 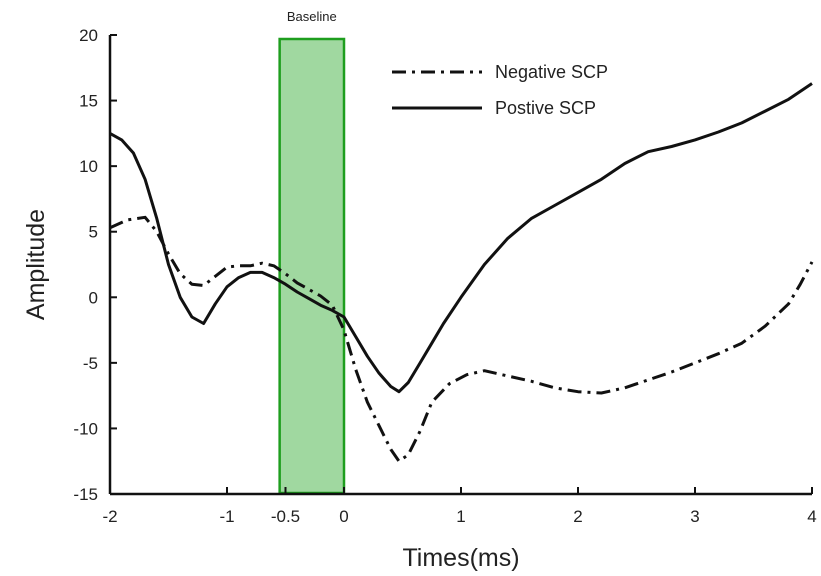 What do you see at coordinates (577, 516) in the screenshot?
I see `x-tick-label: 2` at bounding box center [577, 516].